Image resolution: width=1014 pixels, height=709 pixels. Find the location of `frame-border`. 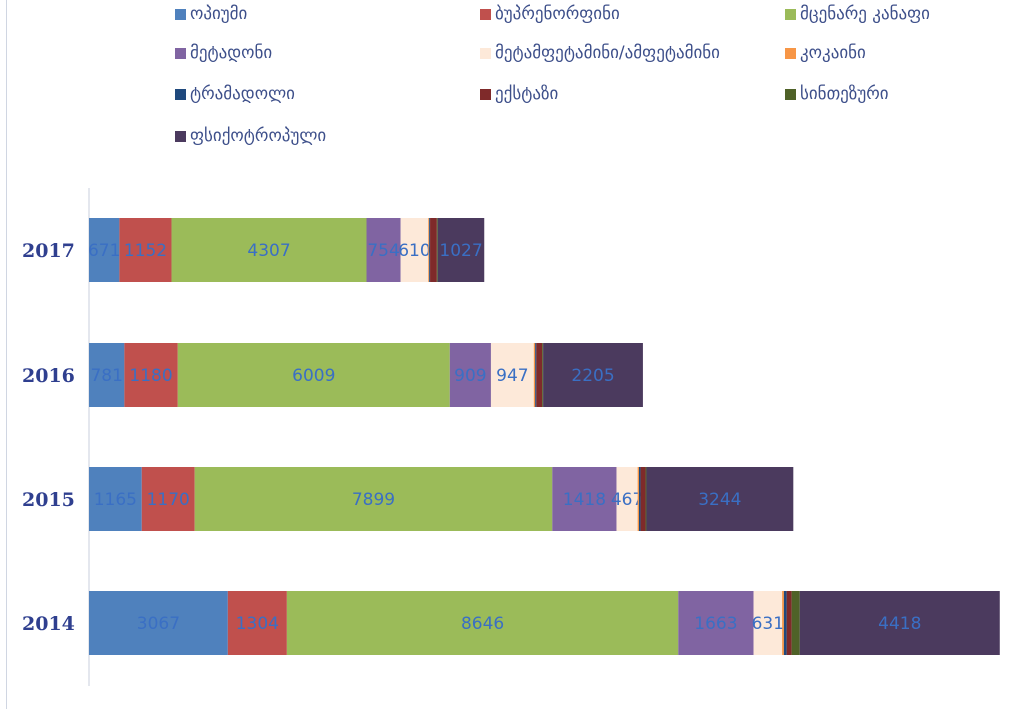

frame-border is located at coordinates (6, 354).